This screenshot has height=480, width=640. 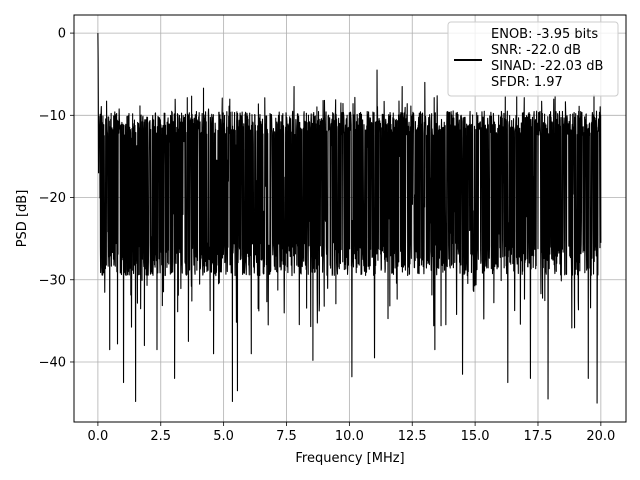 I want to click on legend-entry-snr: SNR: -22.0 dB, so click(x=536, y=50).